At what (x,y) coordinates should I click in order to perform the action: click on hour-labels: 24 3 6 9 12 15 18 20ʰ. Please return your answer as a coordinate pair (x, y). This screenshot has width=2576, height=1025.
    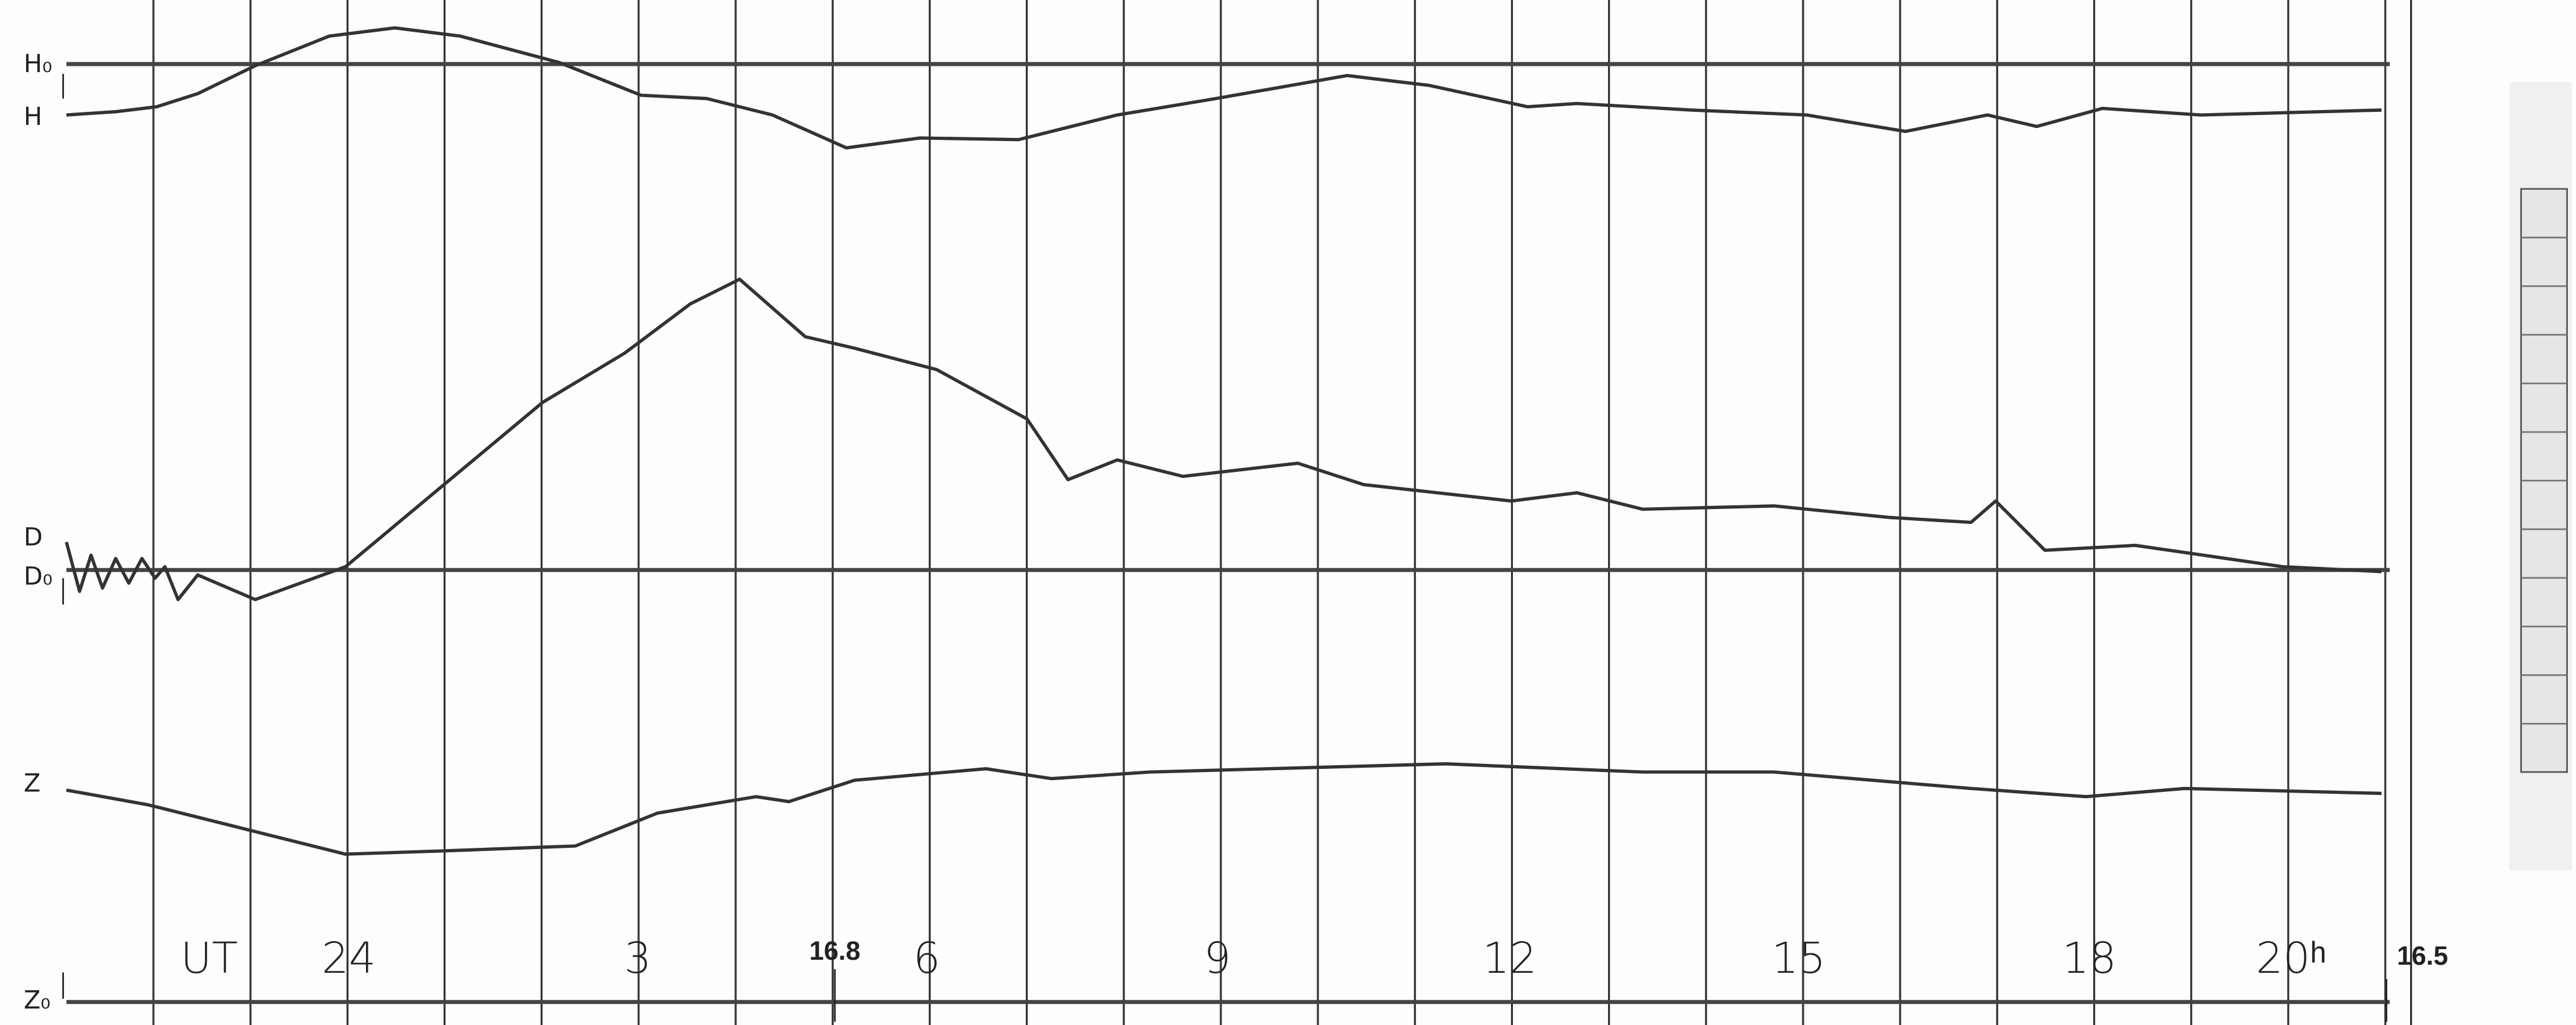
    Looking at the image, I should click on (1324, 958).